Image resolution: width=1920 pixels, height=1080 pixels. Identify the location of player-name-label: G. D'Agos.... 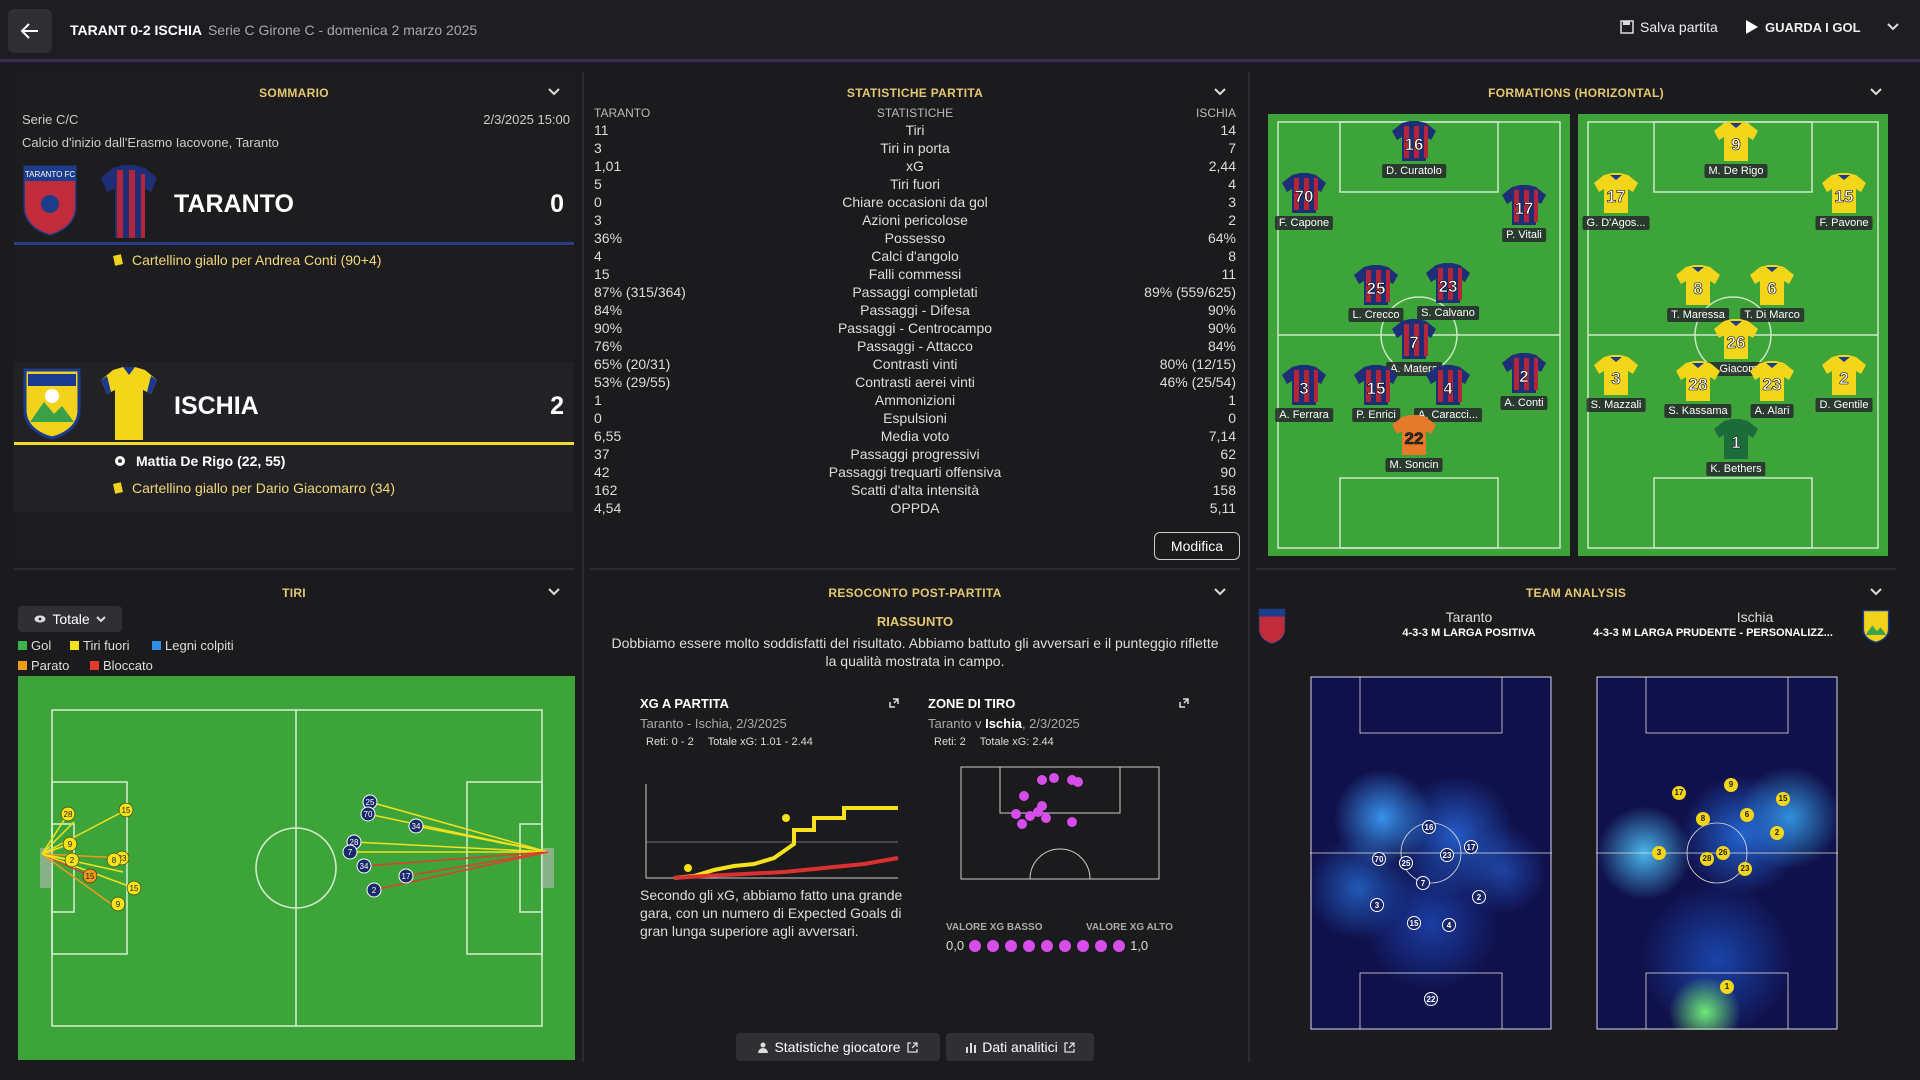
(1616, 223).